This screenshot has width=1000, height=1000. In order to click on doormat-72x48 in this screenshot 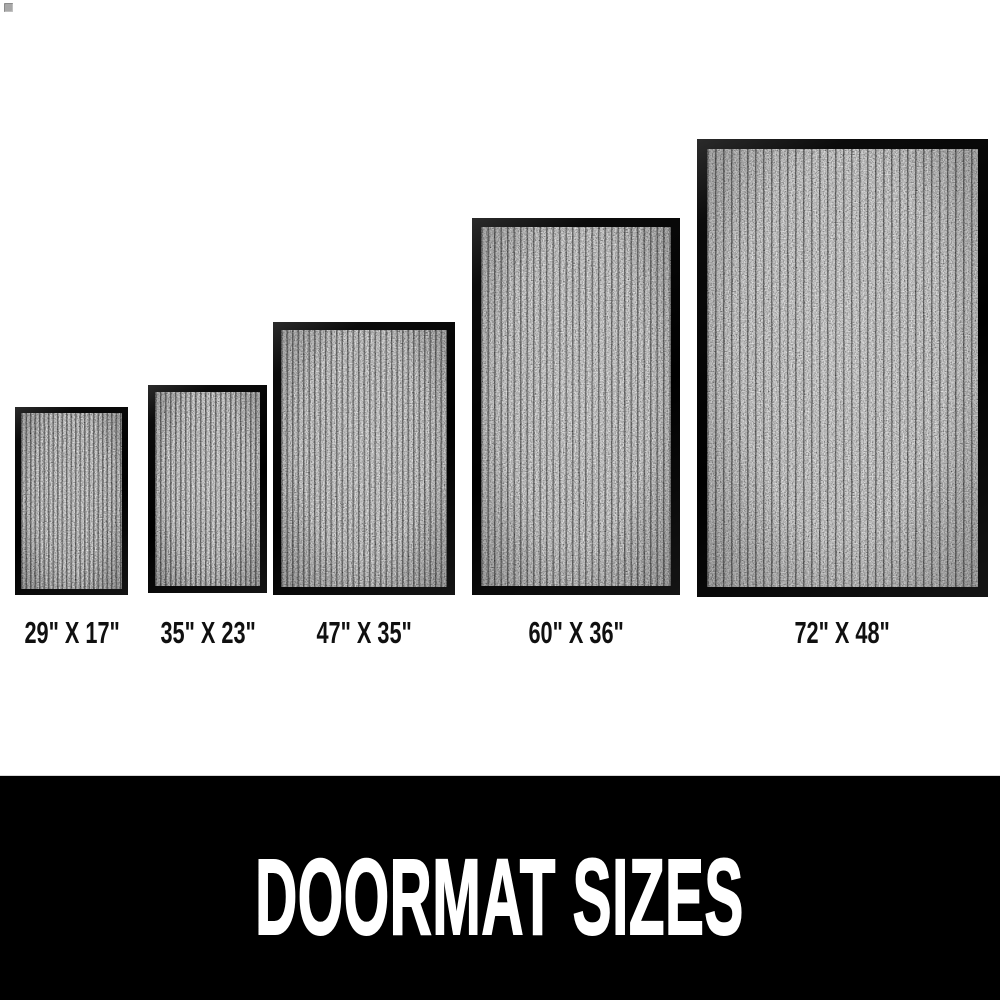, I will do `click(842, 368)`.